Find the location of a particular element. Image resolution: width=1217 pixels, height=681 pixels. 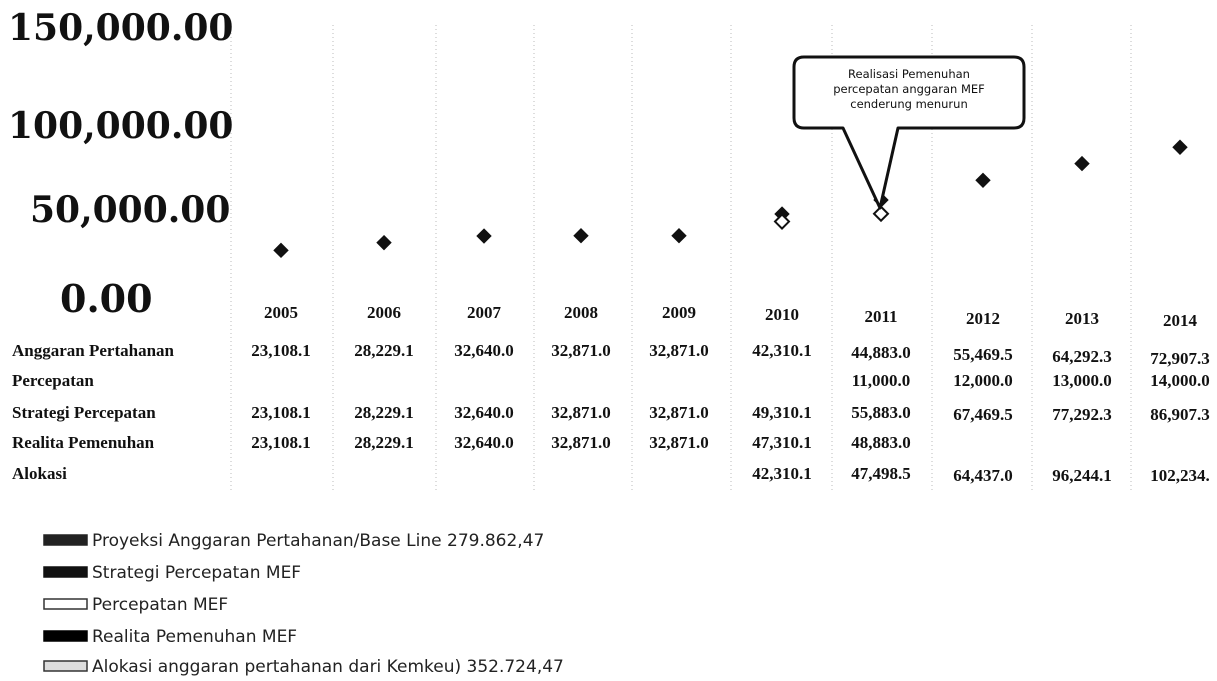

x-tick-label: 2013 is located at coordinates (1082, 318).